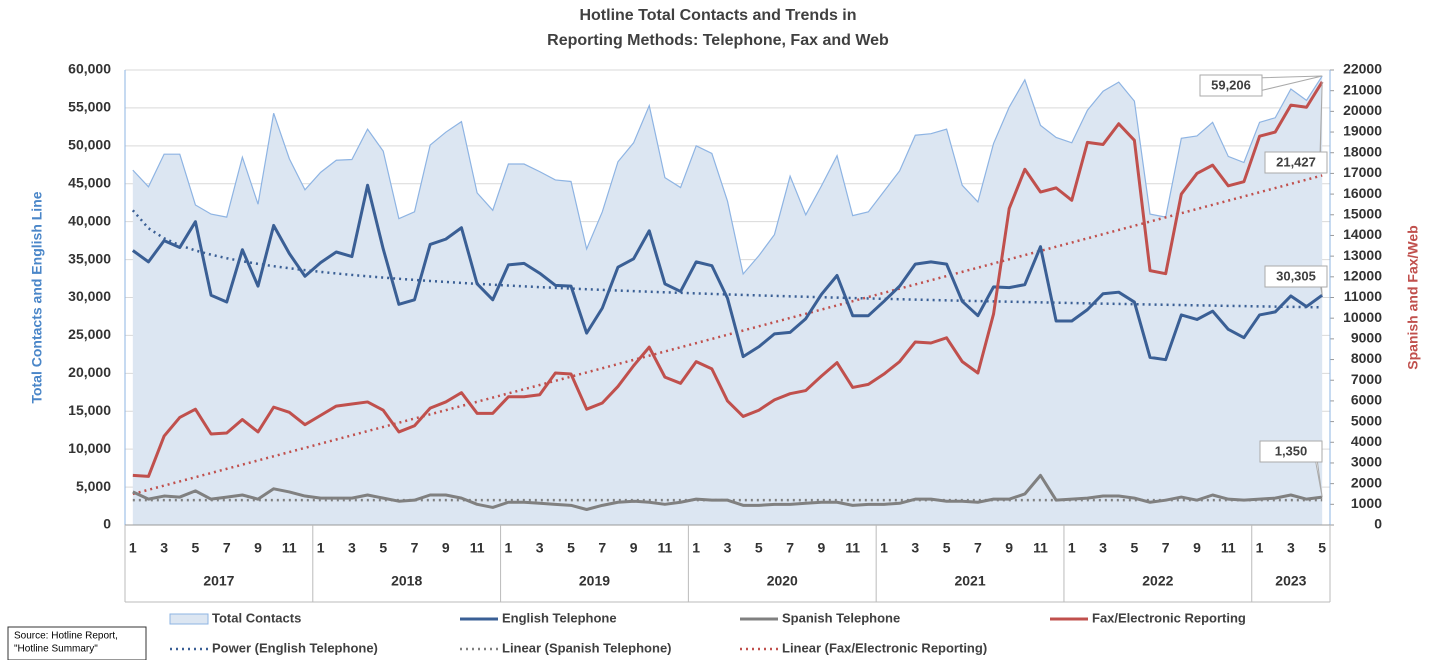 The image size is (1437, 660). Describe the element at coordinates (1378, 524) in the screenshot. I see `y2-tick-label: 0` at that location.